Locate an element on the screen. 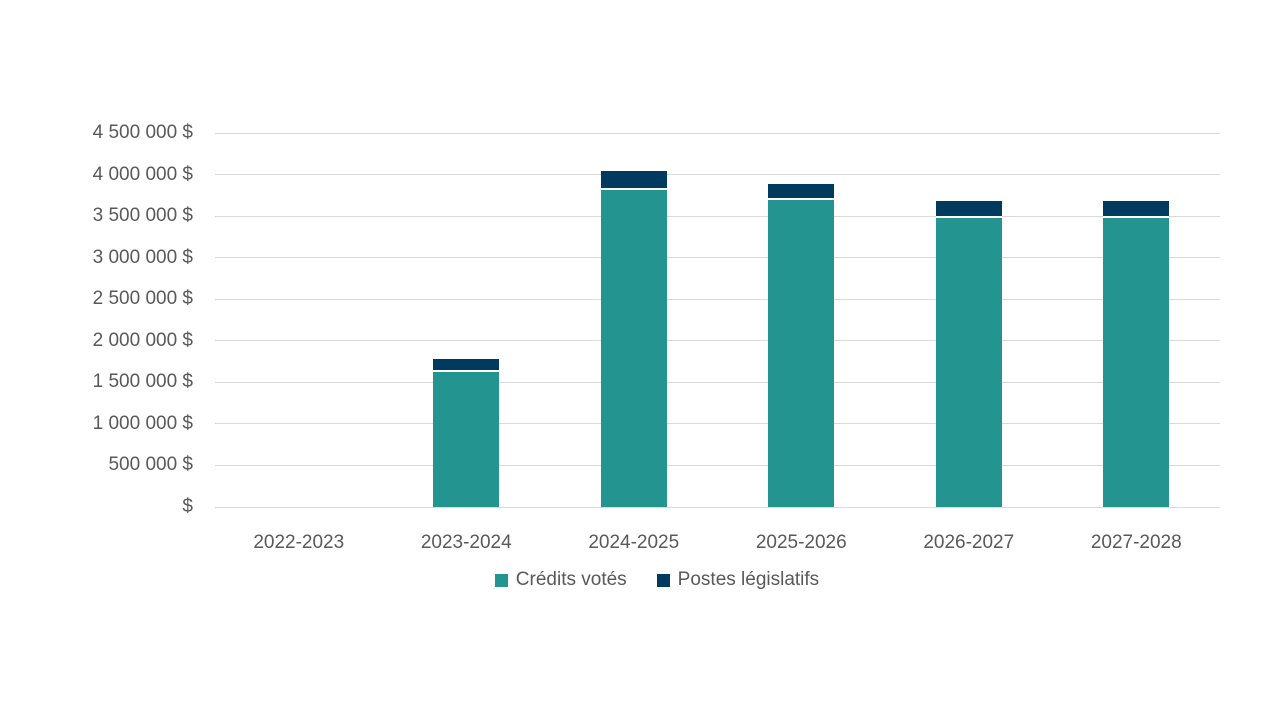 This screenshot has height=720, width=1280. x-axis-tick-label: 2023-2024 is located at coordinates (466, 542).